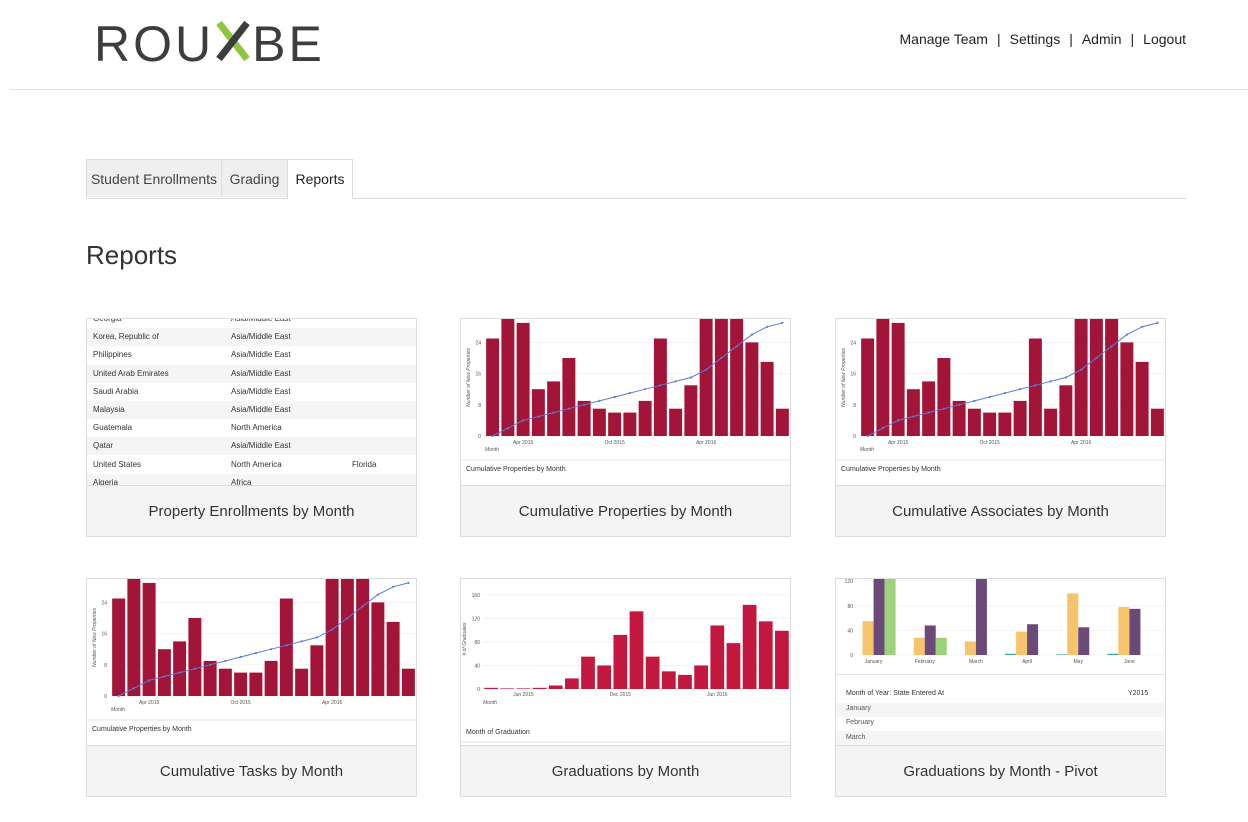 The image size is (1248, 822). I want to click on table-cell: Guatemala, so click(113, 428).